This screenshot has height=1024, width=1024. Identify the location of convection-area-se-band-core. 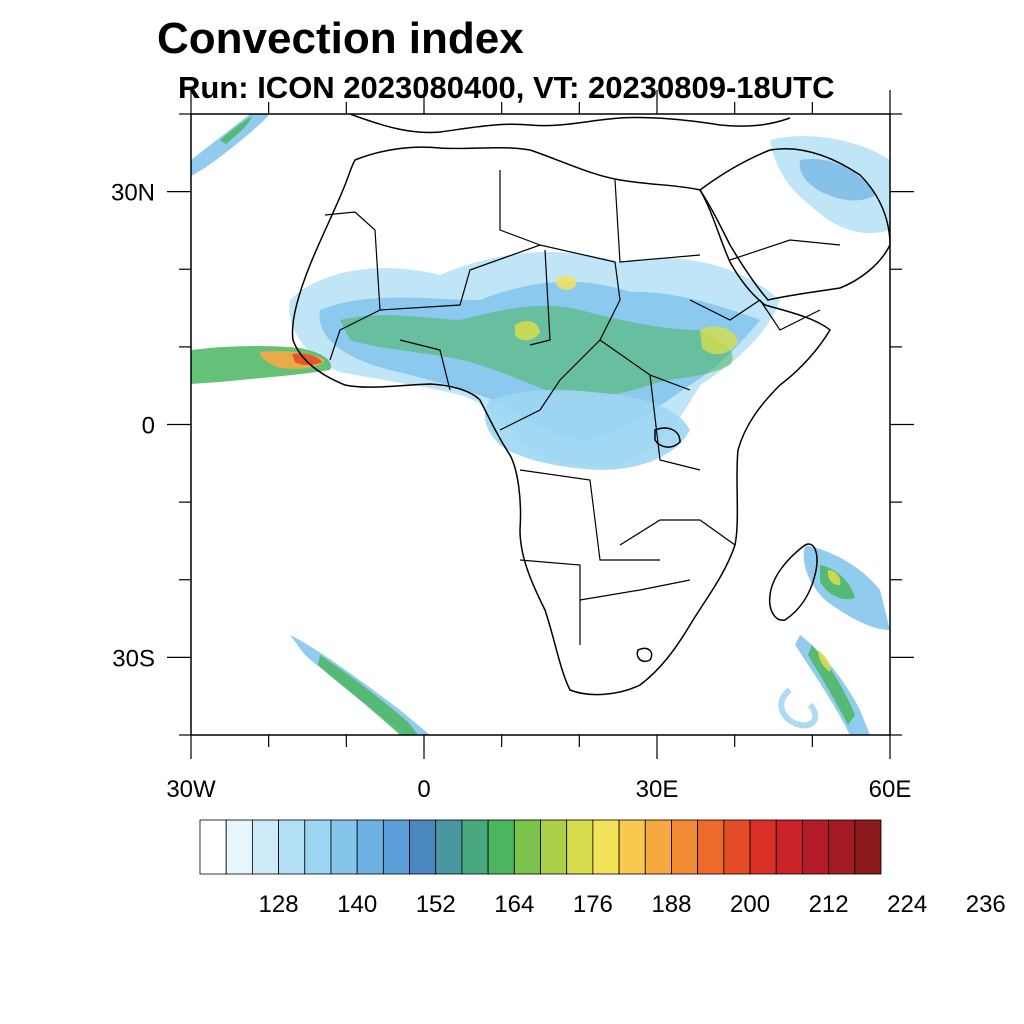
(831, 685).